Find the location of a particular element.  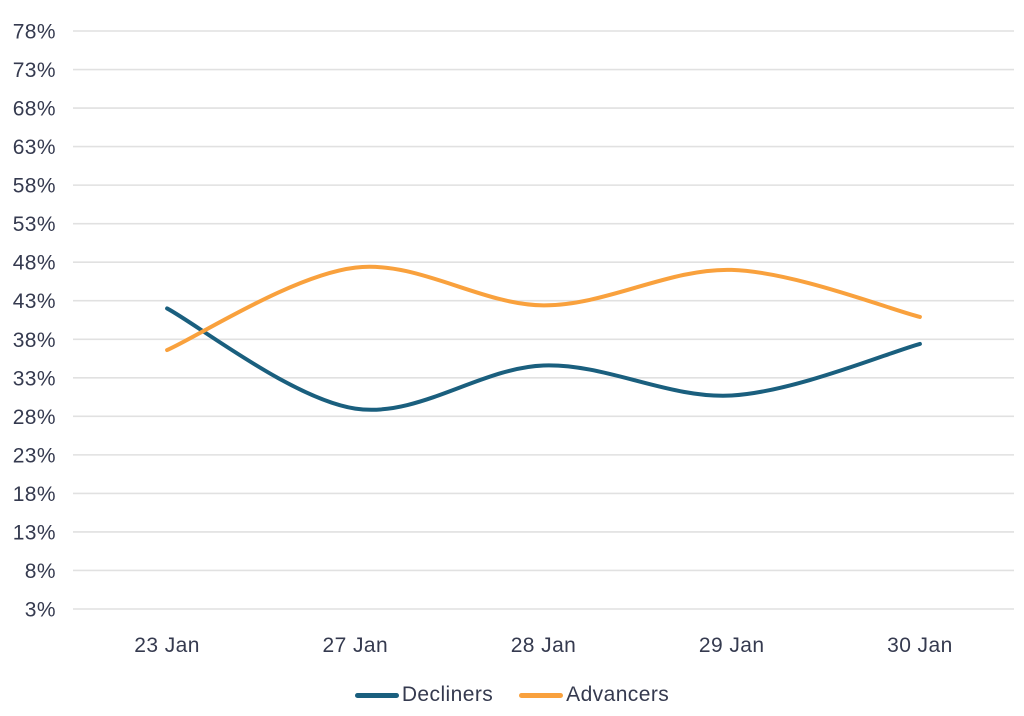

legend-label: Decliners is located at coordinates (447, 694).